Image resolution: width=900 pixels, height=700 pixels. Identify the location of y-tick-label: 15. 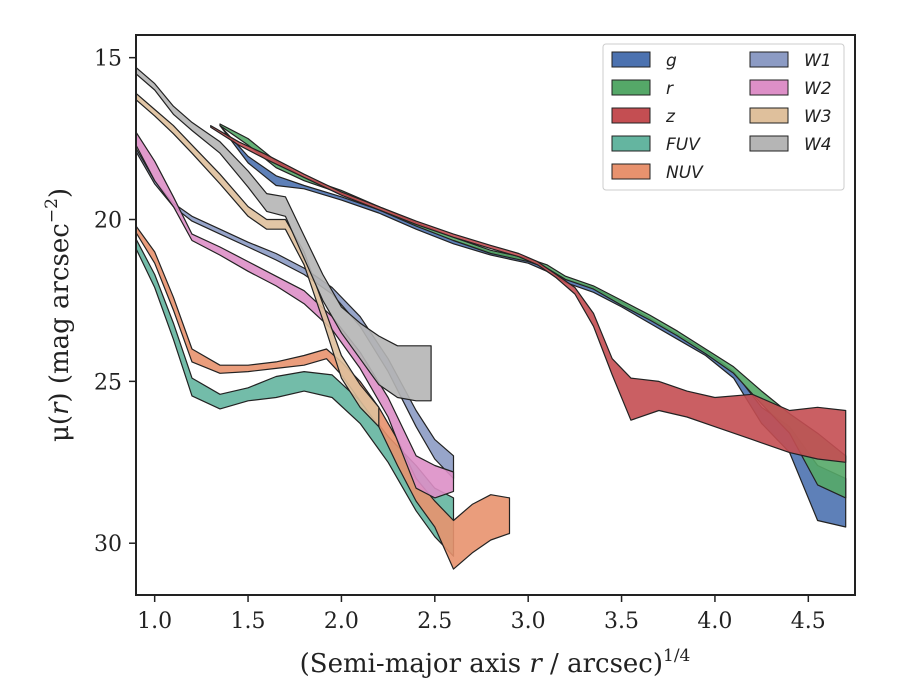
(108, 59).